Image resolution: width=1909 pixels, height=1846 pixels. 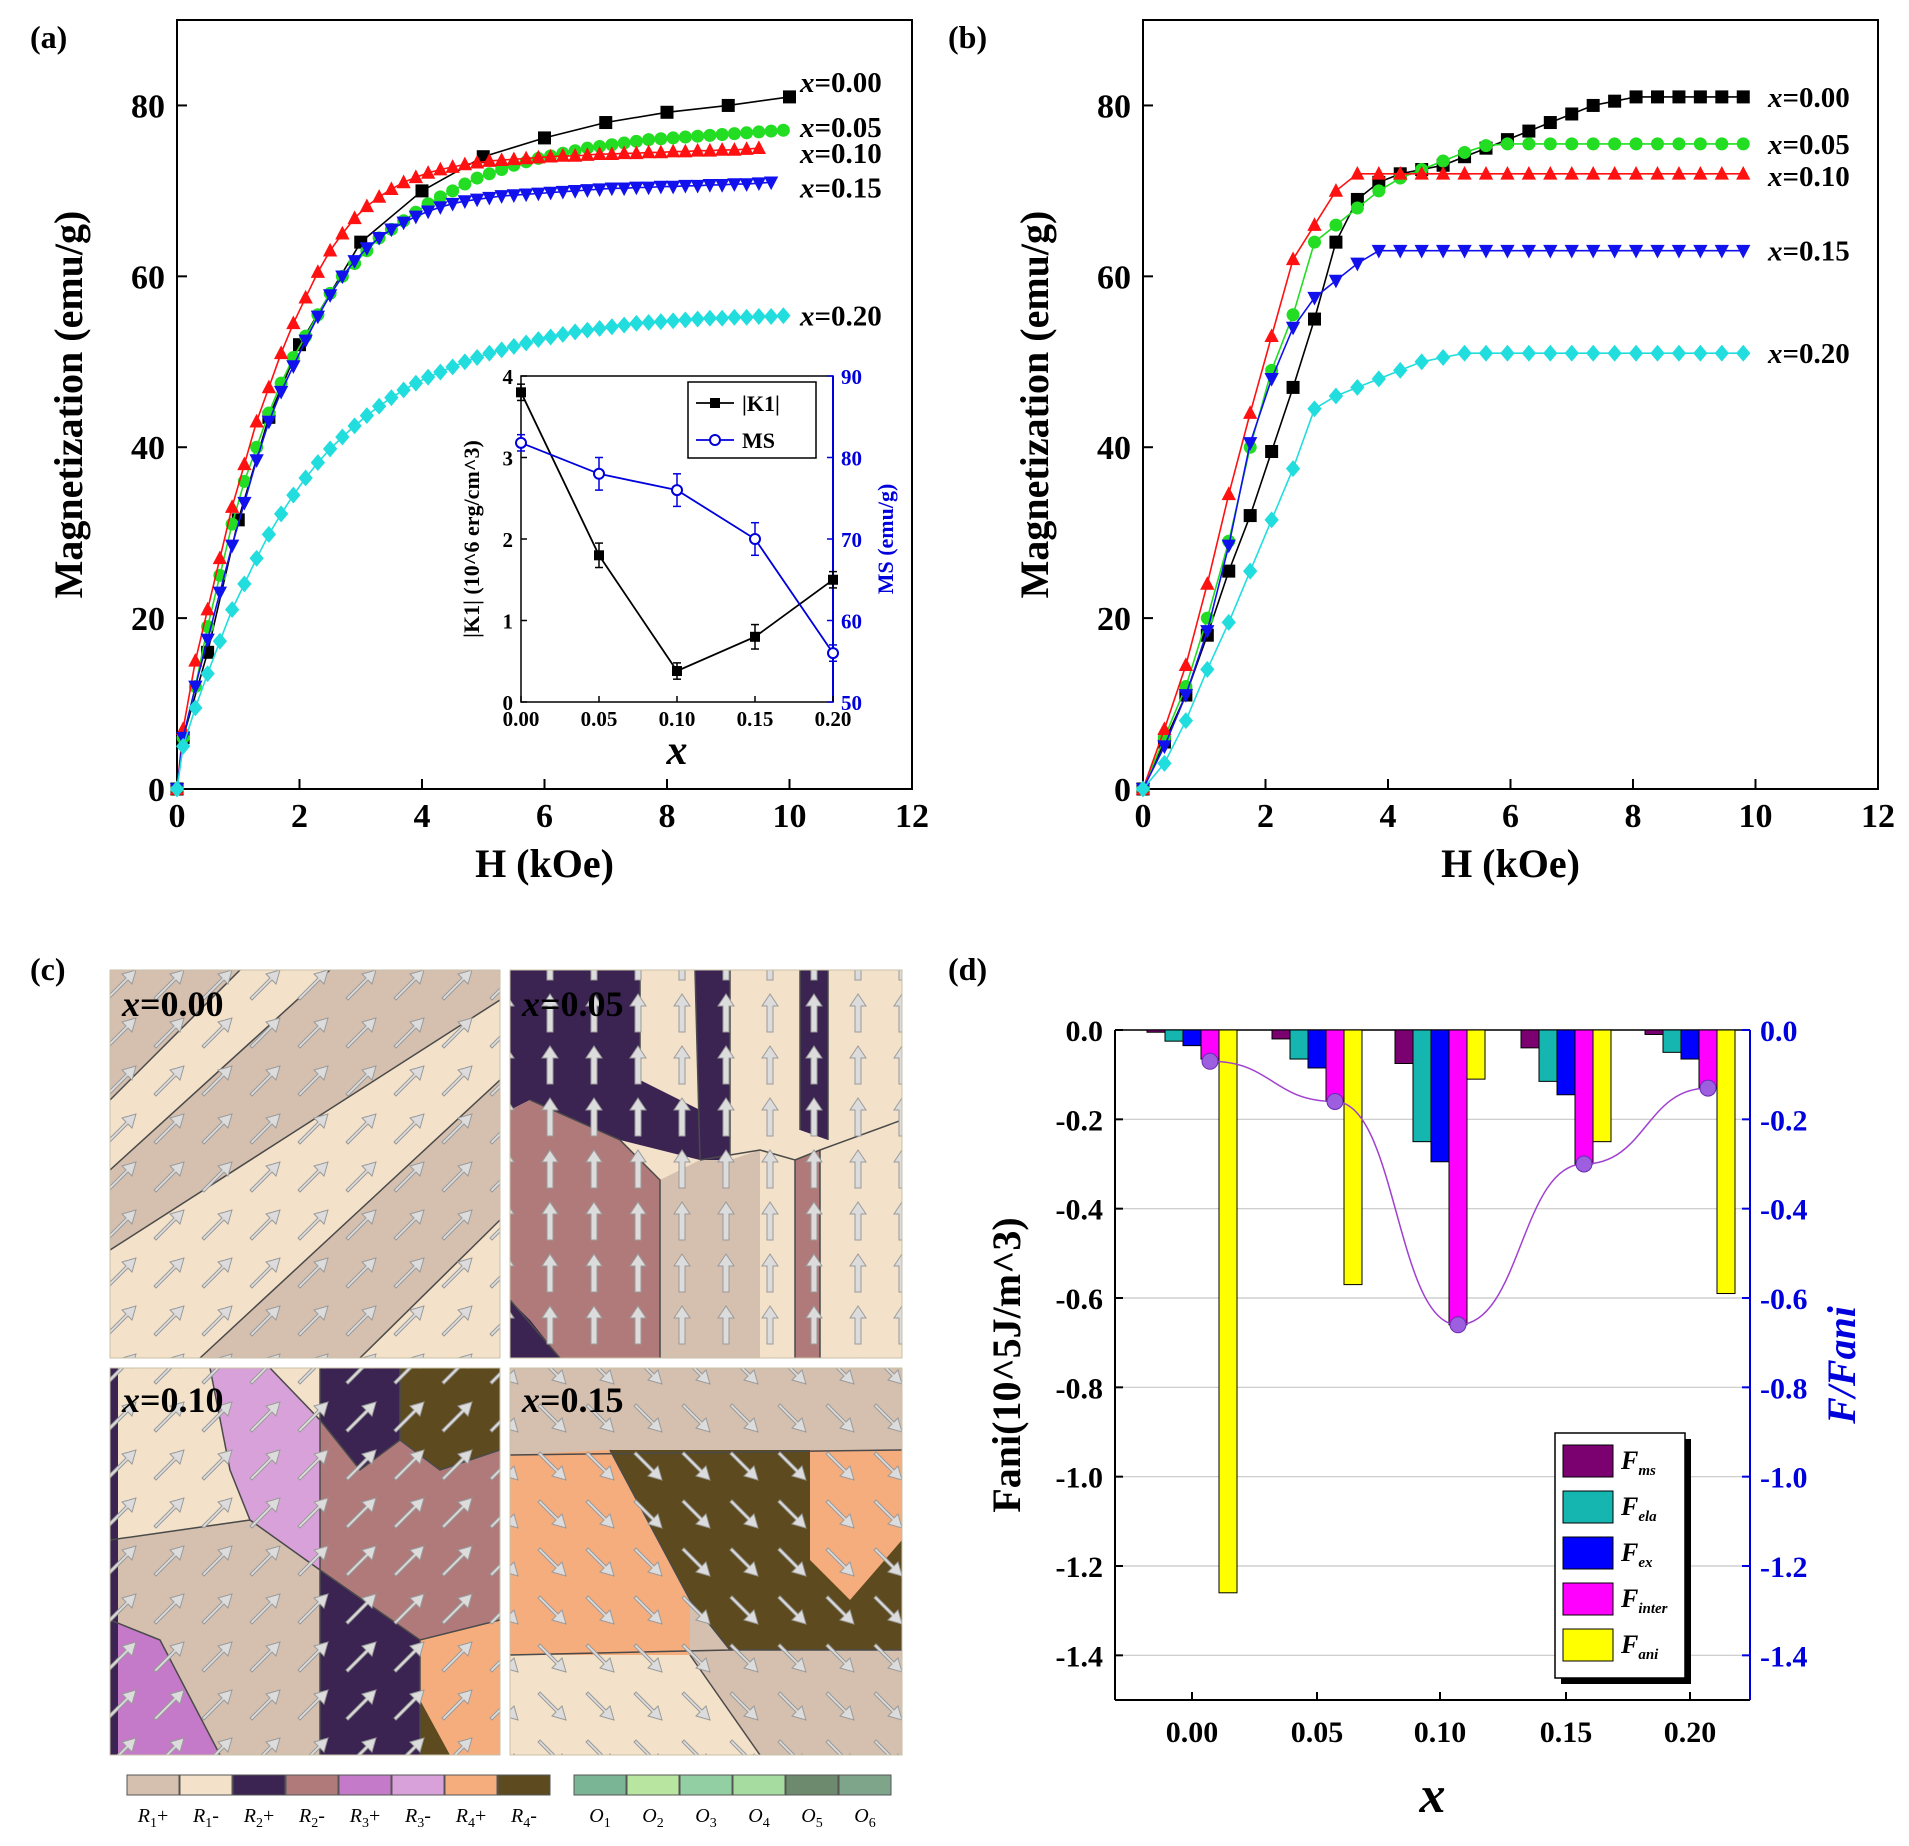 What do you see at coordinates (208, 1823) in the screenshot?
I see `legend-label-sub: 1` at bounding box center [208, 1823].